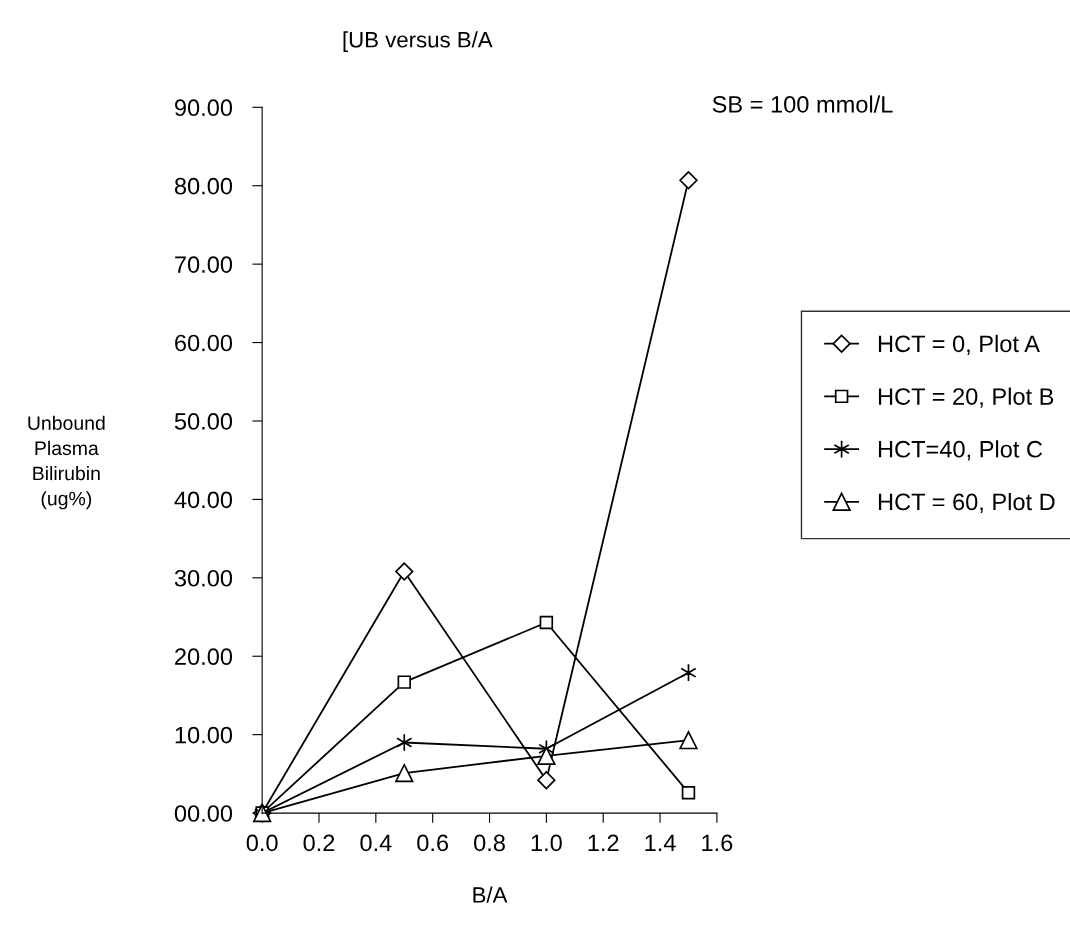 The width and height of the screenshot is (1070, 925). Describe the element at coordinates (546, 843) in the screenshot. I see `x-tick-label: 1.0` at that location.